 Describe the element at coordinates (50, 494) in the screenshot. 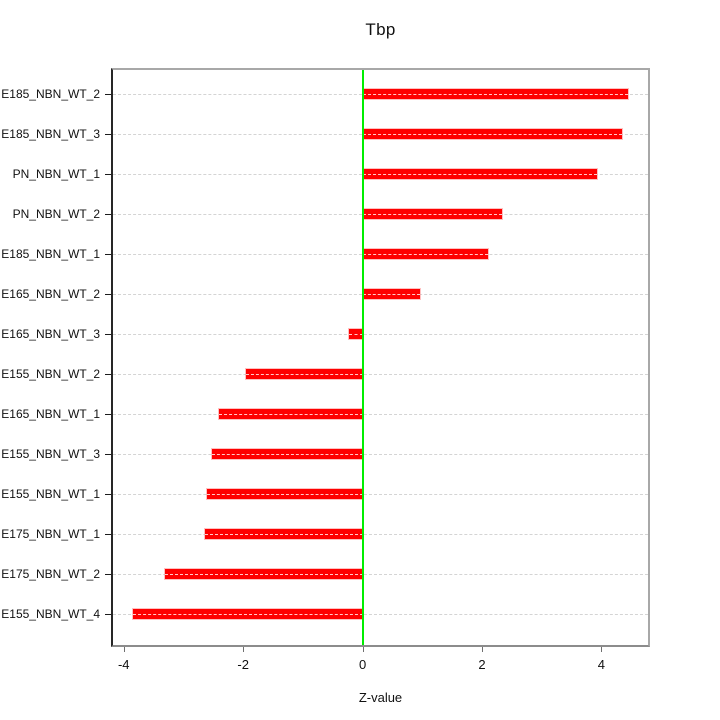

I see `y-axis-label: E155_NBN_WT_1` at that location.